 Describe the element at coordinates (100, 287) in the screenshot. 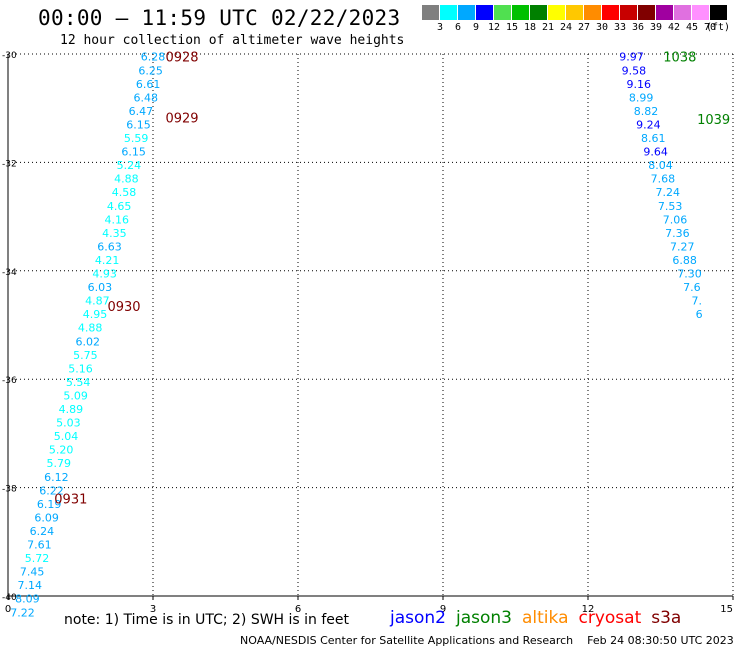

I see `swh-value-label: 6.03` at that location.